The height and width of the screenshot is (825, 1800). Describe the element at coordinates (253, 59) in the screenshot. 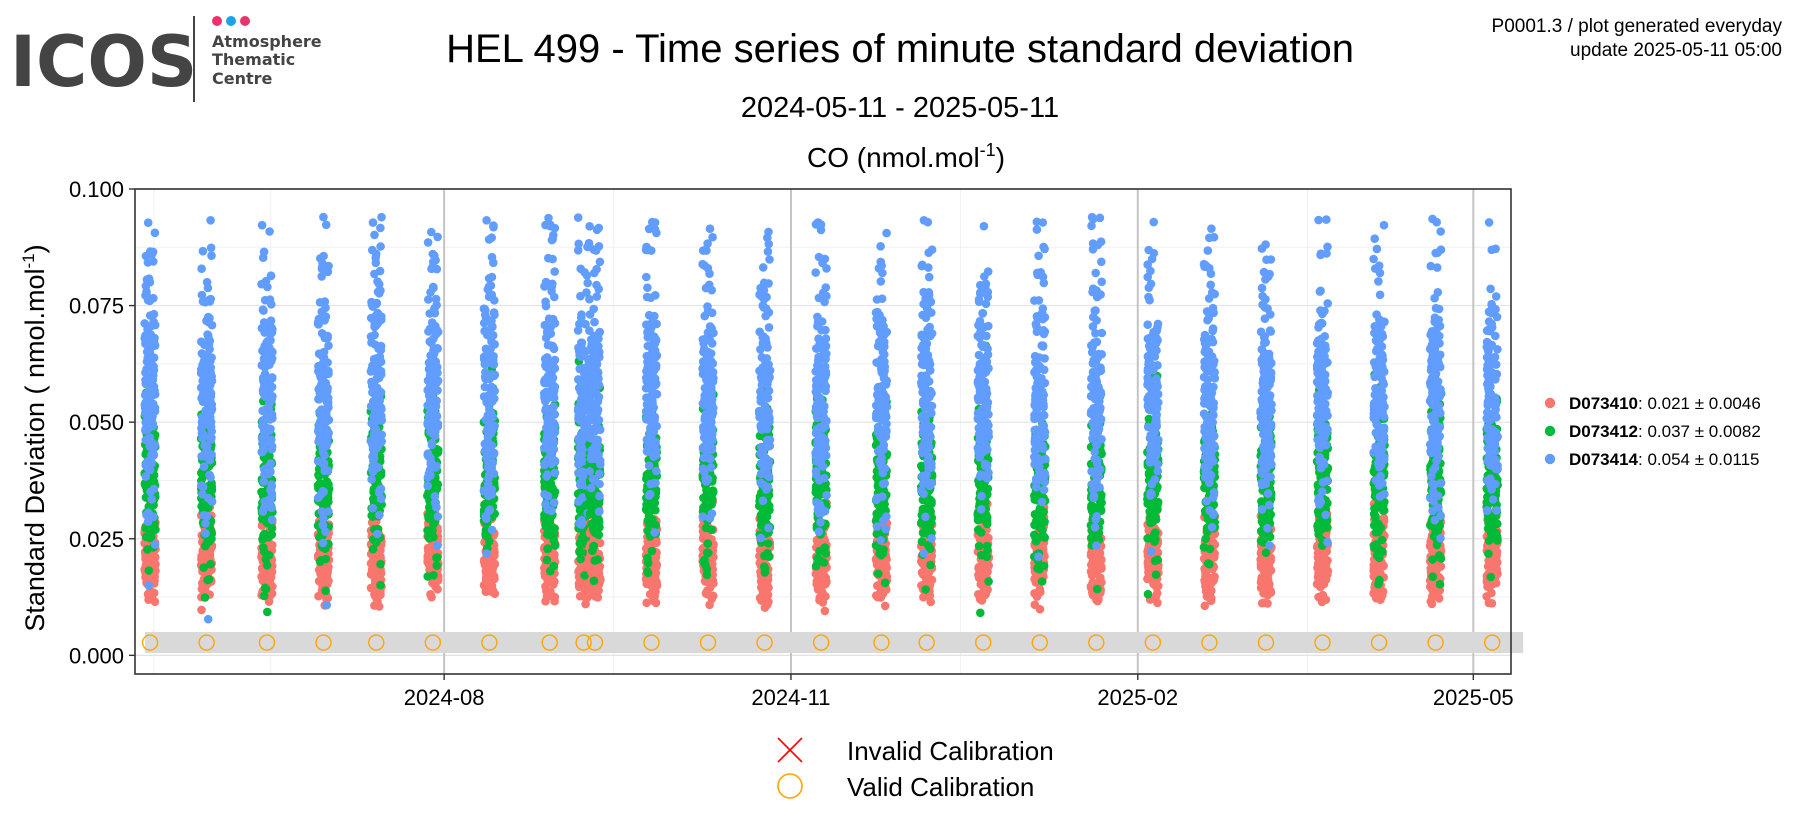

I see `logo-line-2: Thematic` at that location.